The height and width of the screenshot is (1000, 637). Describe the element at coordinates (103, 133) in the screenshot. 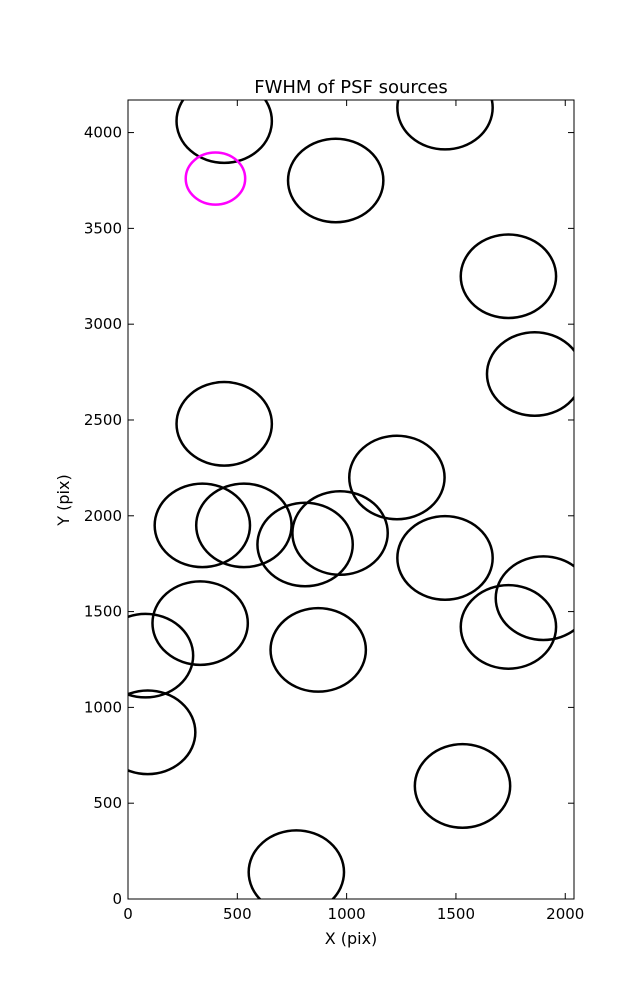

I see `y-tick-label: 4000` at that location.